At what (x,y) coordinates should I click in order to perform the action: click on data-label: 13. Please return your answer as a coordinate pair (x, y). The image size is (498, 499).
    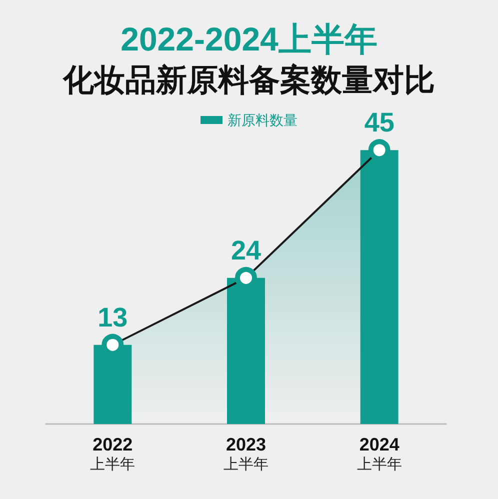
    Looking at the image, I should click on (113, 317).